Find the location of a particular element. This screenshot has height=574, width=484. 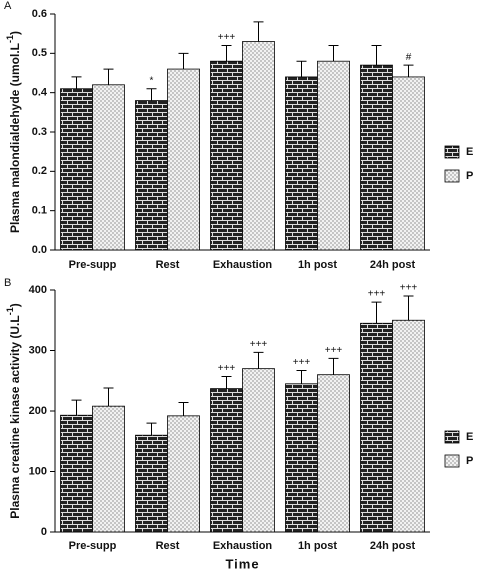

y-tick-label: 400 is located at coordinates (38, 290).